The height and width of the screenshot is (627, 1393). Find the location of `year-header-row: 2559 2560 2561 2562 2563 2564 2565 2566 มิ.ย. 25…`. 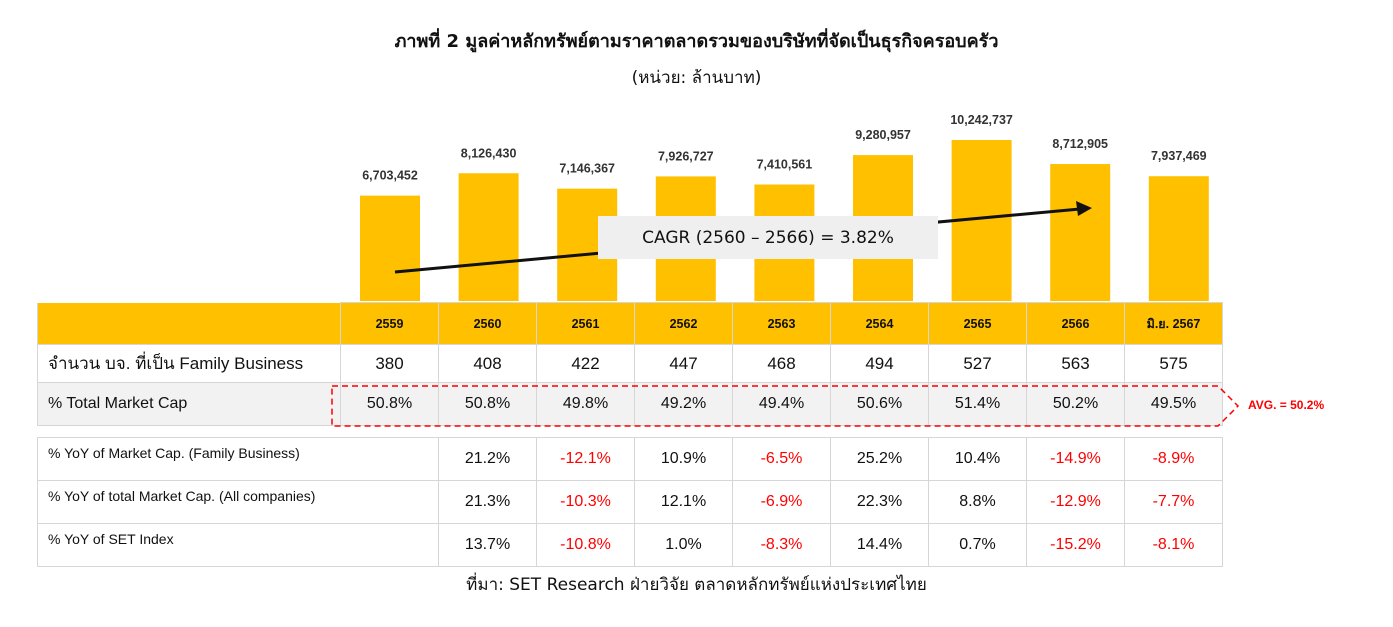

year-header-row: 2559 2560 2561 2562 2563 2564 2565 2566 มิ.ย. 25… is located at coordinates (630, 323).